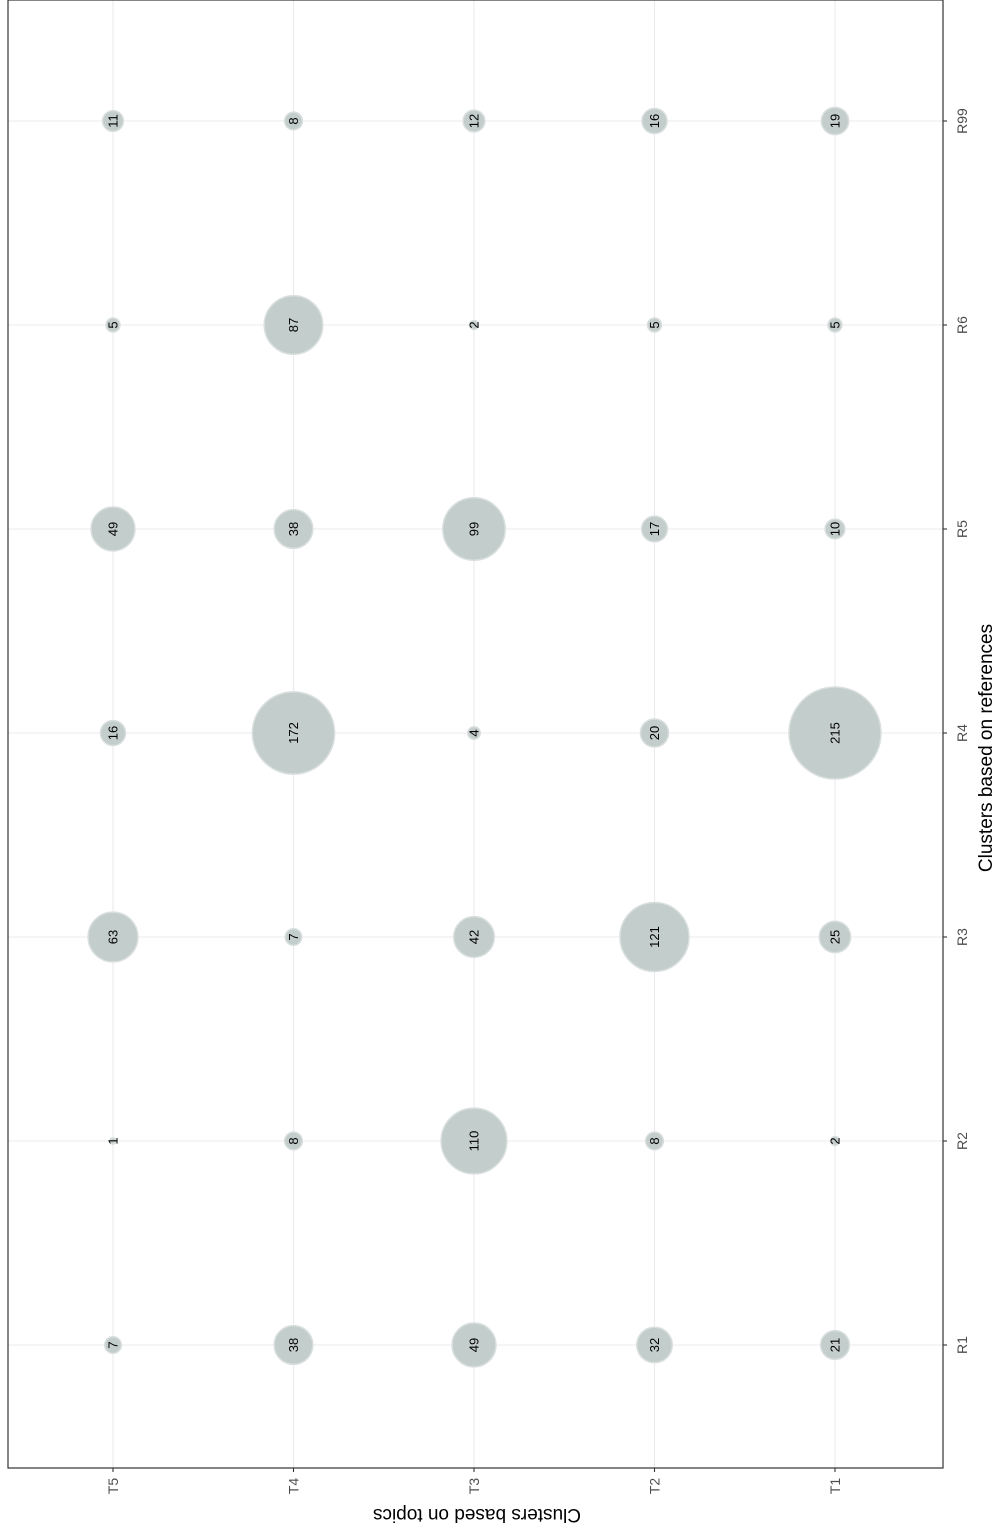 The height and width of the screenshot is (1531, 1000). I want to click on bubble-label-t5-r99: 11, so click(113, 121).